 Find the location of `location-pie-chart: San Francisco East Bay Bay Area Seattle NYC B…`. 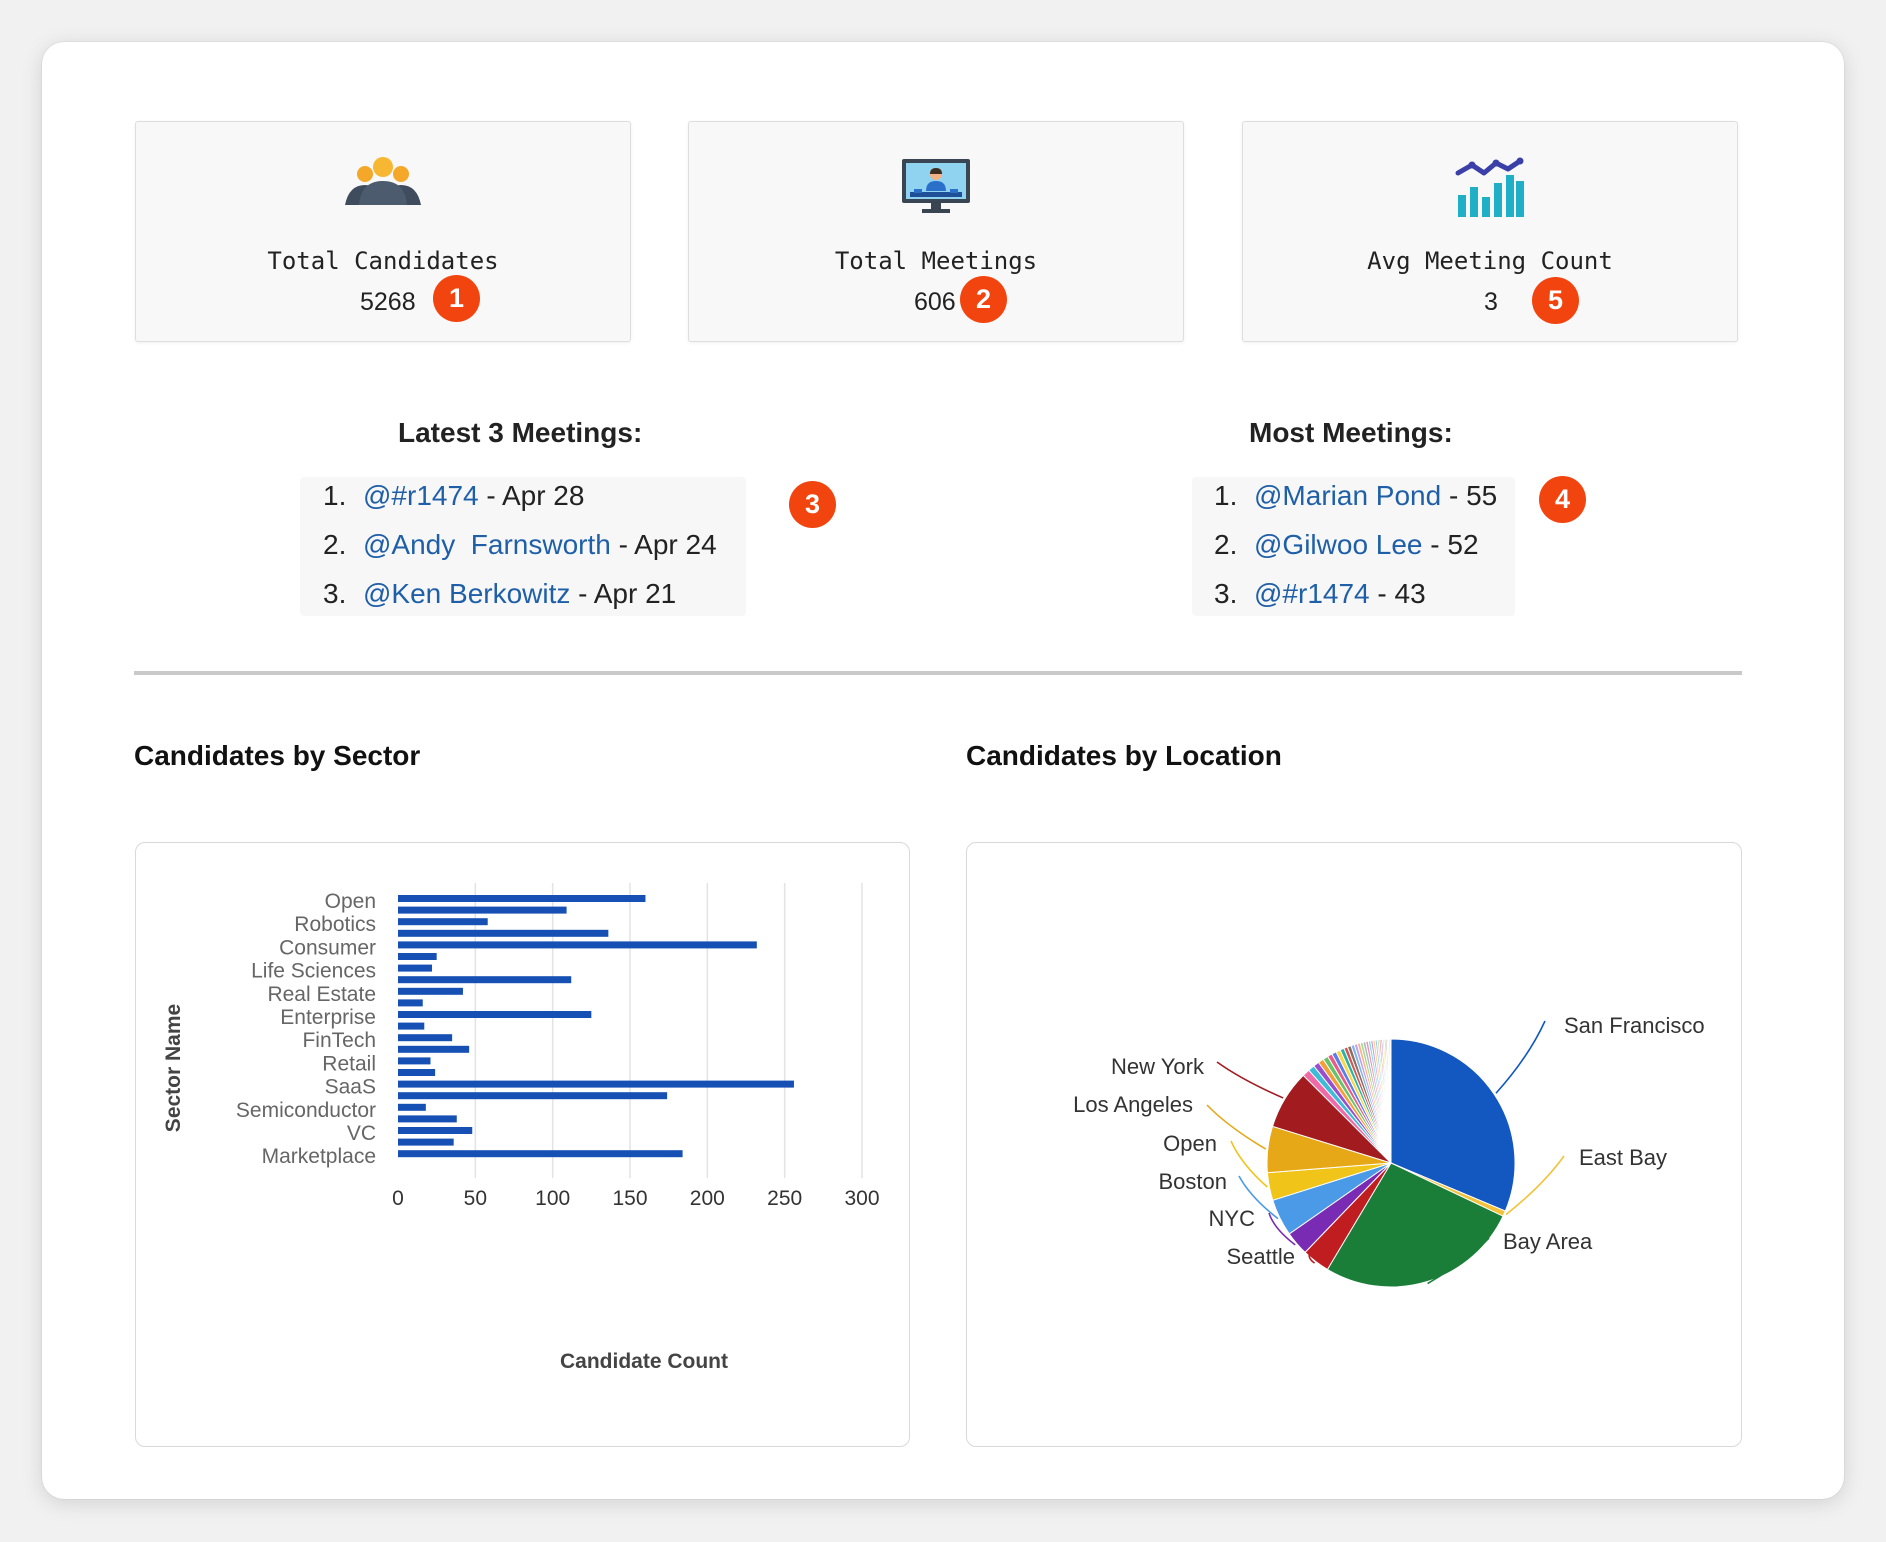

location-pie-chart: San Francisco East Bay Bay Area Seattle NYC B… is located at coordinates (1389, 1150).